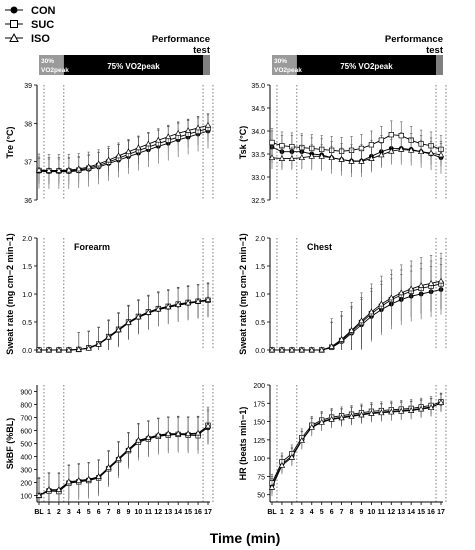  What do you see at coordinates (109, 512) in the screenshot?
I see `x-tick-label: 7` at bounding box center [109, 512].